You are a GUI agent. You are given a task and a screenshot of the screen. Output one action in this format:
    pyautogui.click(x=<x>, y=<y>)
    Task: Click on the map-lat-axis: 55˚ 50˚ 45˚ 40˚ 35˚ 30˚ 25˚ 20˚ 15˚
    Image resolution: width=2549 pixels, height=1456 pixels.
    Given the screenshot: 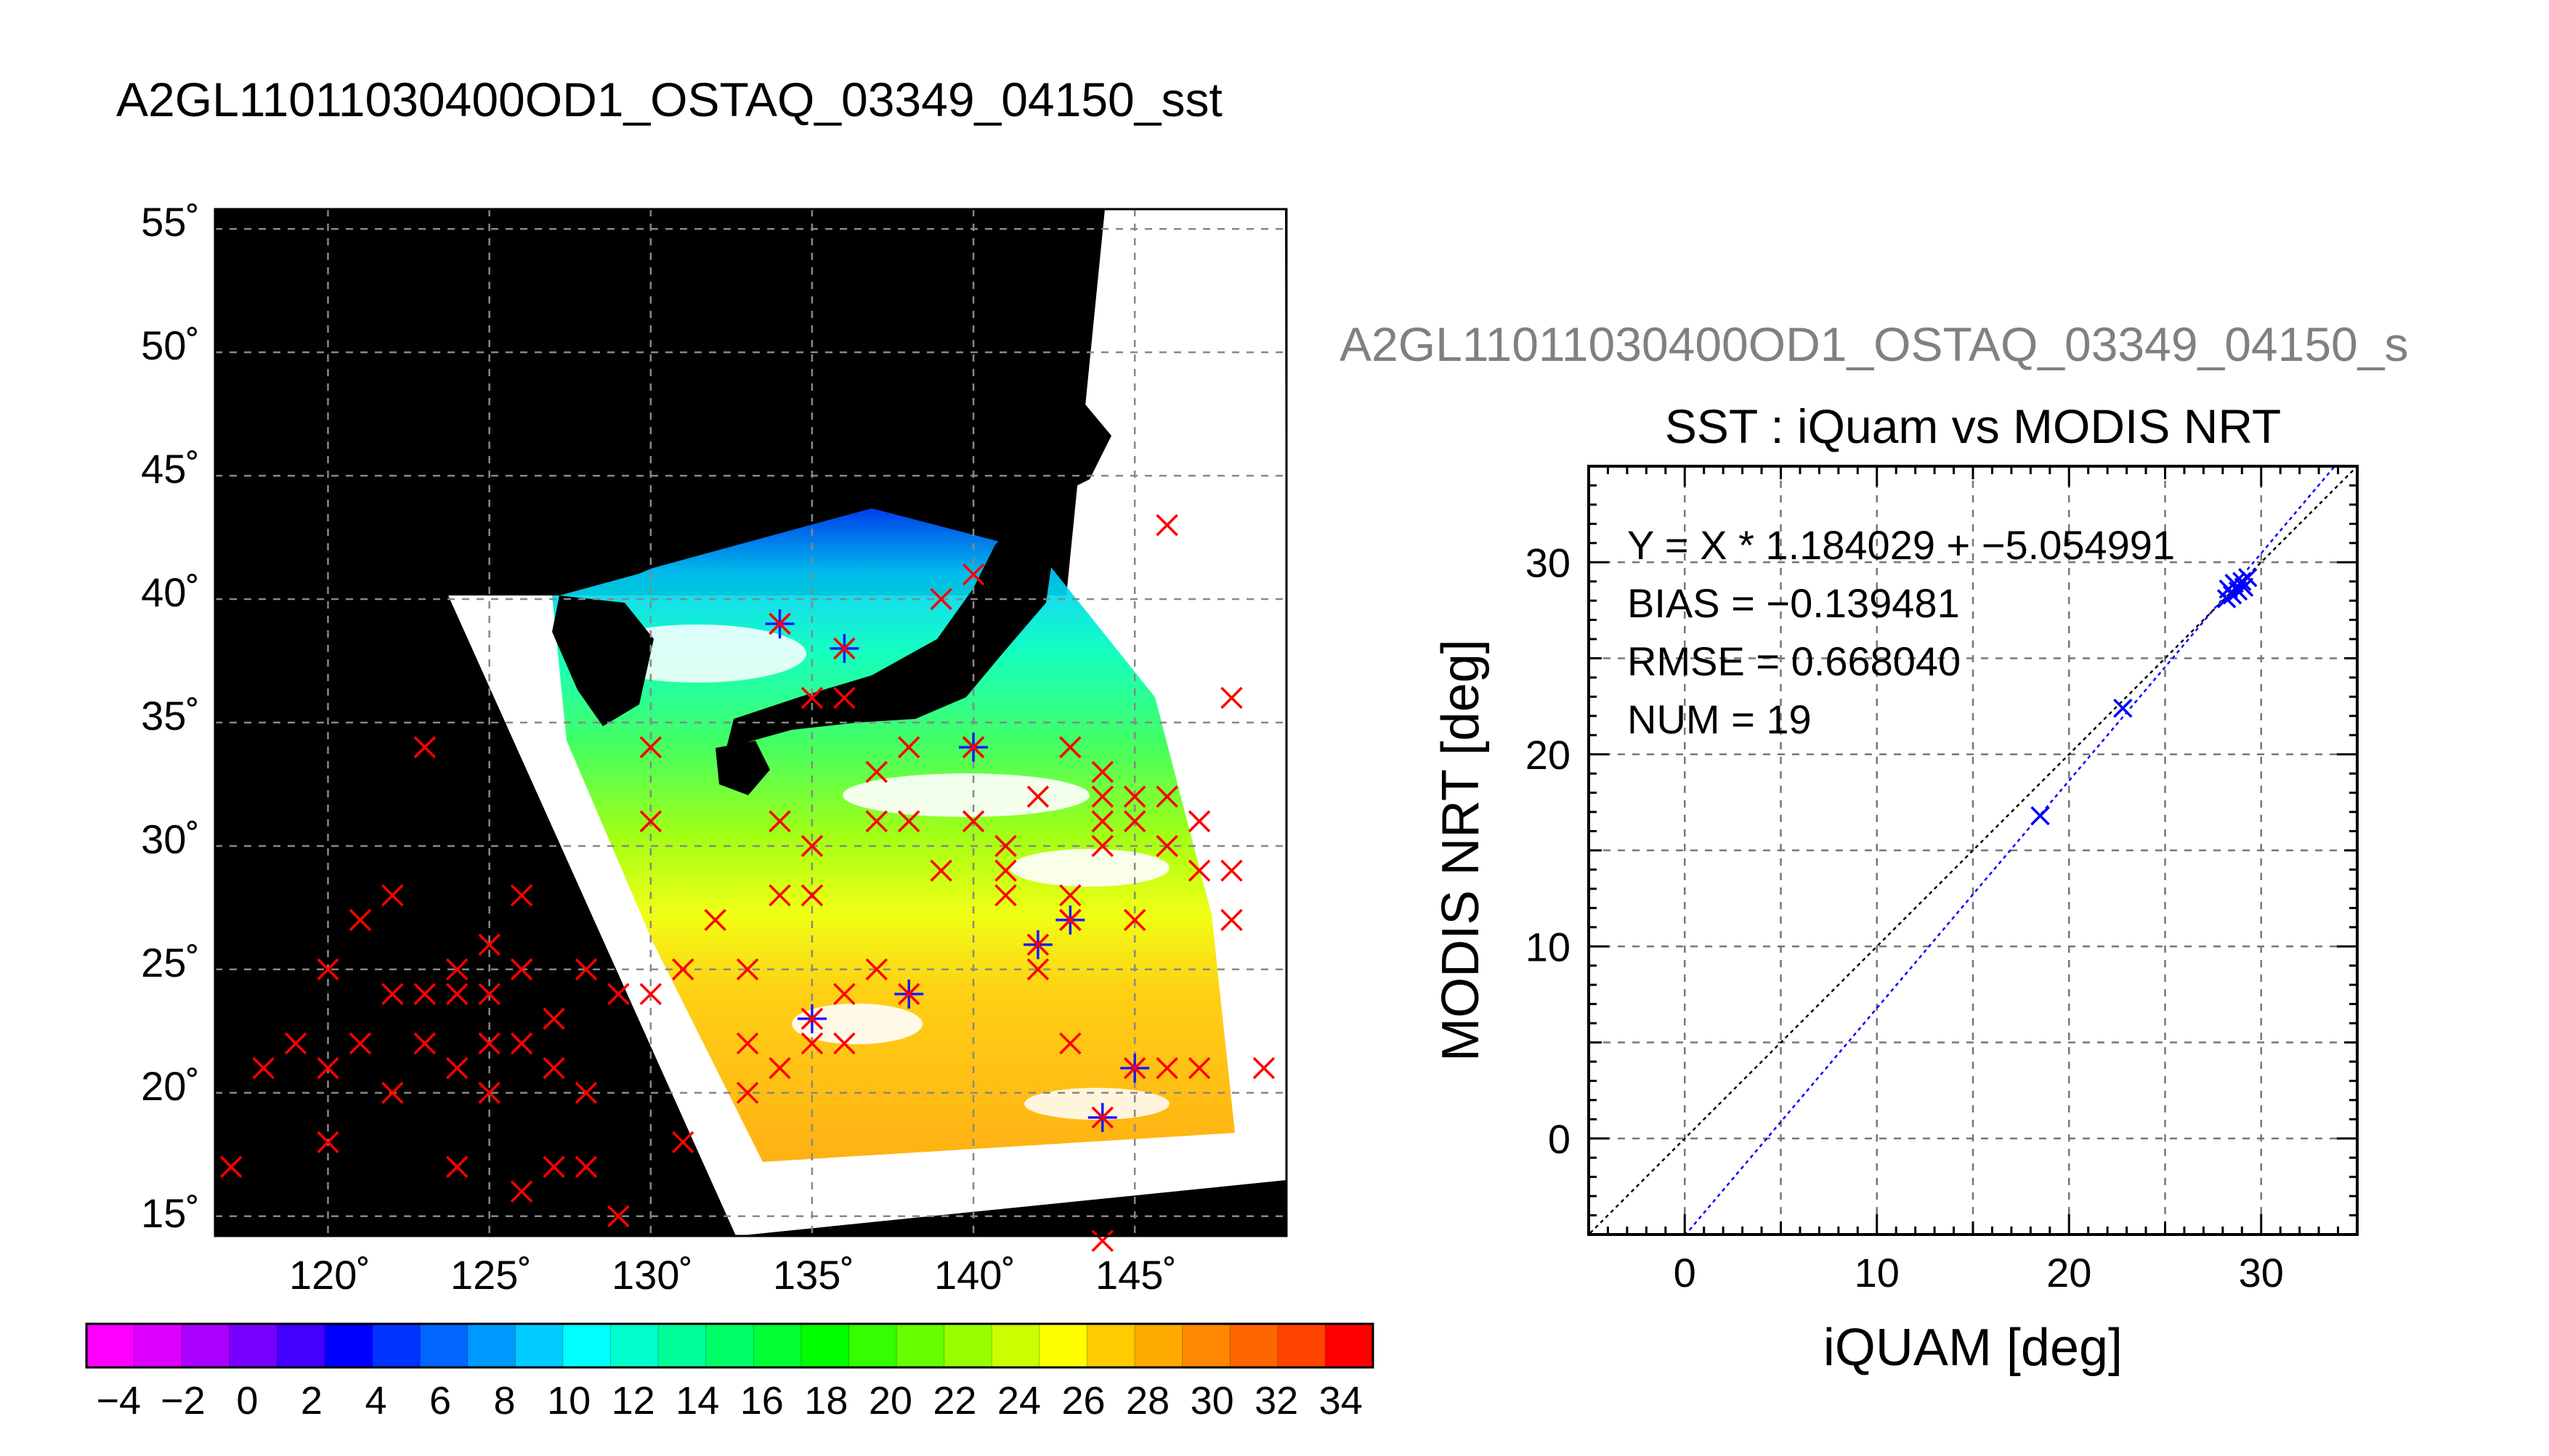 What is the action you would take?
    pyautogui.click(x=171, y=717)
    